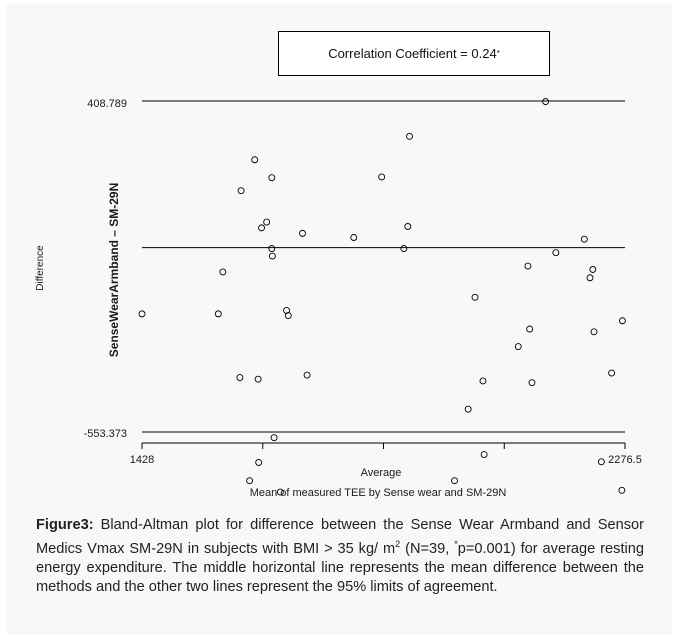  I want to click on correlation-asterisk: *, so click(498, 53).